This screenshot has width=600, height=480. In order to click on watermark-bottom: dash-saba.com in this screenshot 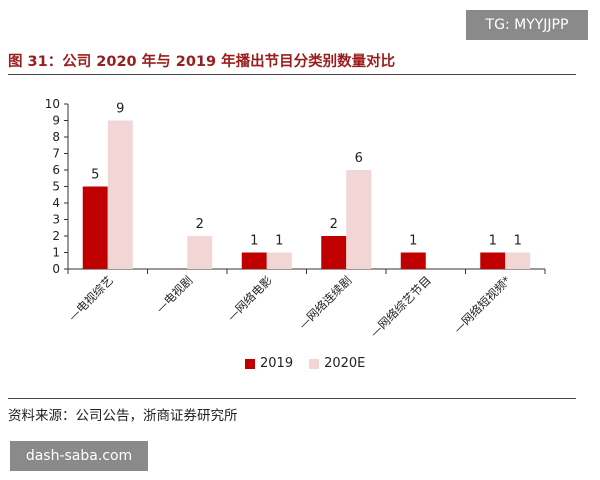, I will do `click(79, 456)`.